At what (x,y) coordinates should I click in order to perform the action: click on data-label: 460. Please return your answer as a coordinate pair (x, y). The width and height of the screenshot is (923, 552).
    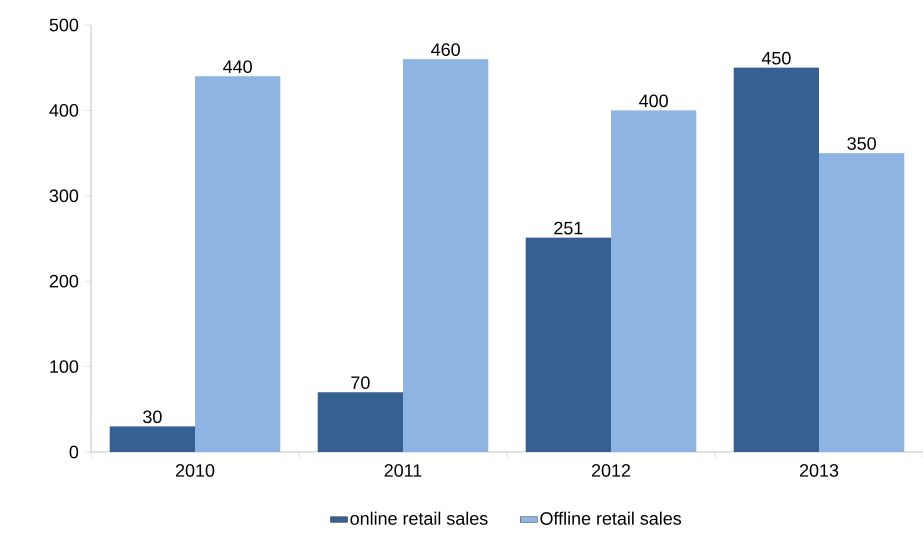
    Looking at the image, I should click on (445, 49).